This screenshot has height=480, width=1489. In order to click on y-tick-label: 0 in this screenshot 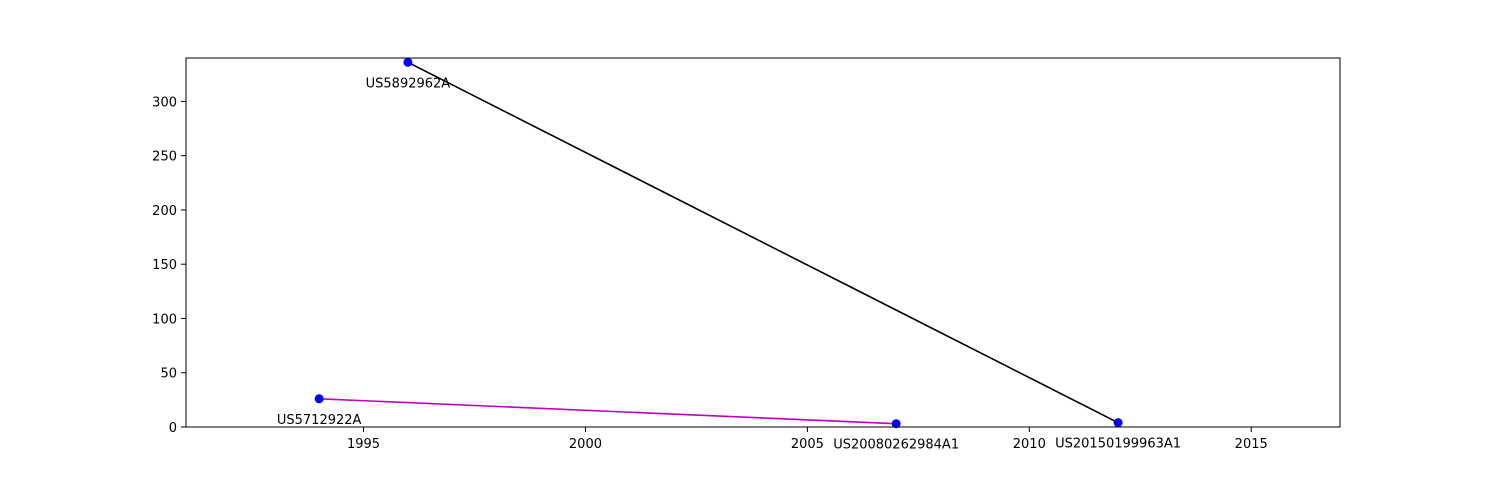, I will do `click(173, 428)`.